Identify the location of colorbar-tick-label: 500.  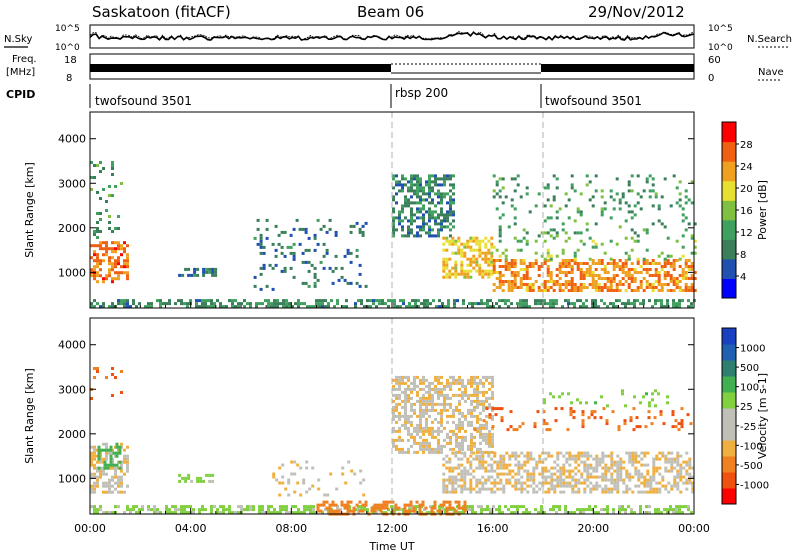
(749, 368).